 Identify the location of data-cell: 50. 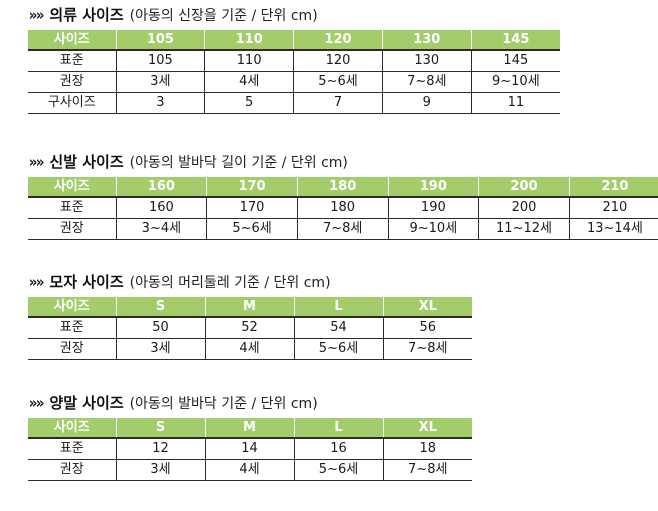
(161, 327).